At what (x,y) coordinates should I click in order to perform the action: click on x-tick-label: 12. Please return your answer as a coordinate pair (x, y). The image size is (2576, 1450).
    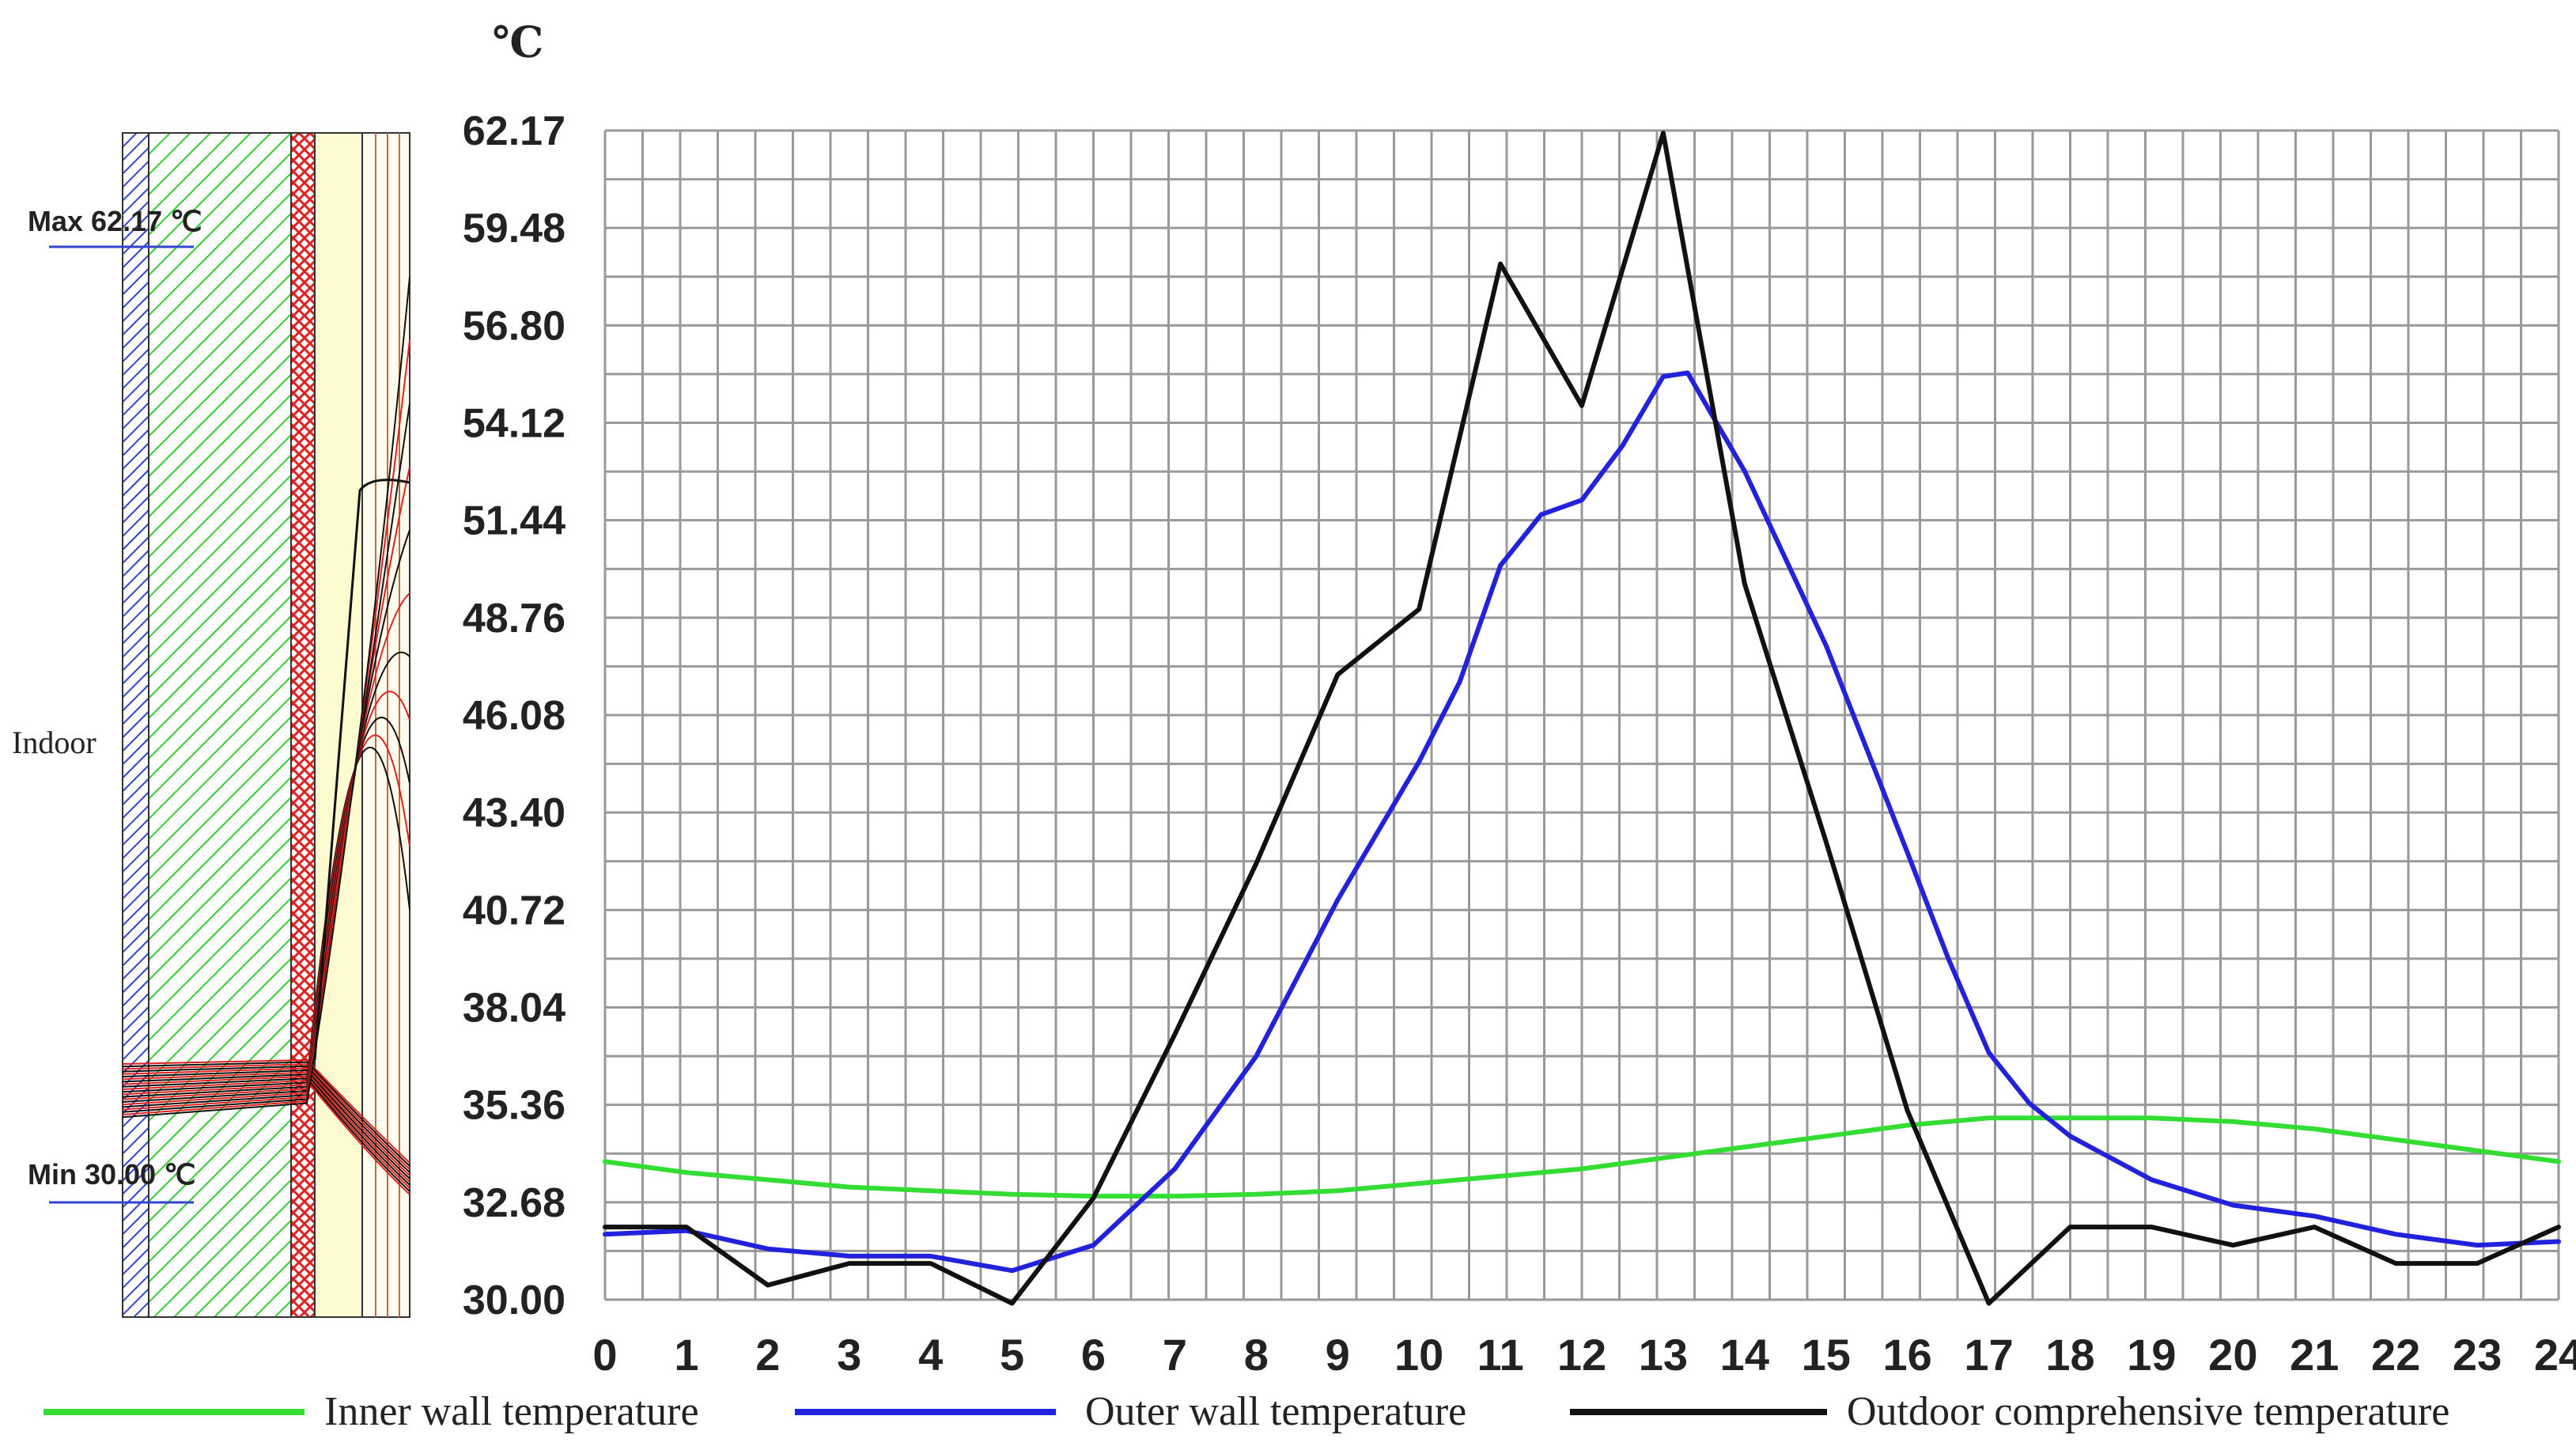
    Looking at the image, I should click on (1581, 1355).